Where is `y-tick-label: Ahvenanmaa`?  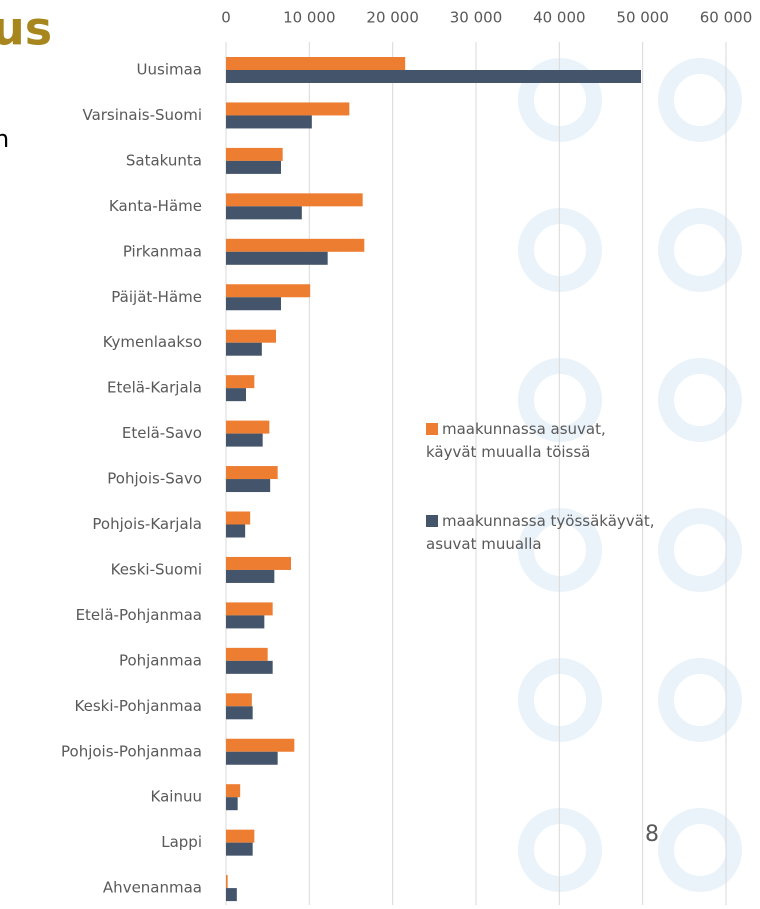
y-tick-label: Ahvenanmaa is located at coordinates (152, 888).